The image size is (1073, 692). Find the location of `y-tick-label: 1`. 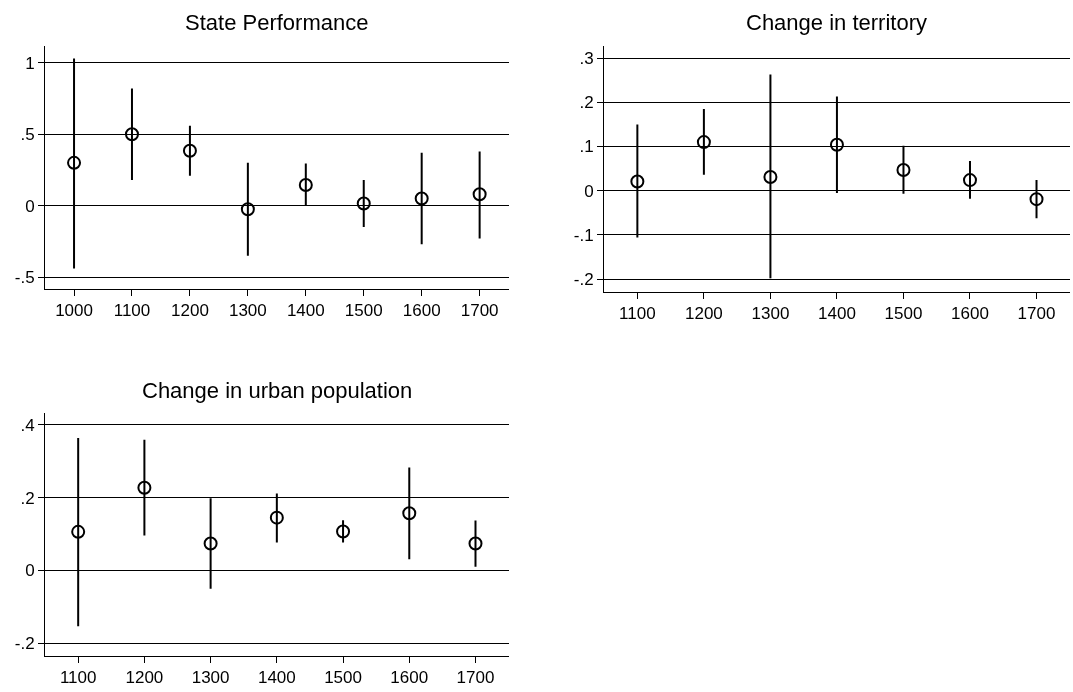

y-tick-label: 1 is located at coordinates (30, 63).